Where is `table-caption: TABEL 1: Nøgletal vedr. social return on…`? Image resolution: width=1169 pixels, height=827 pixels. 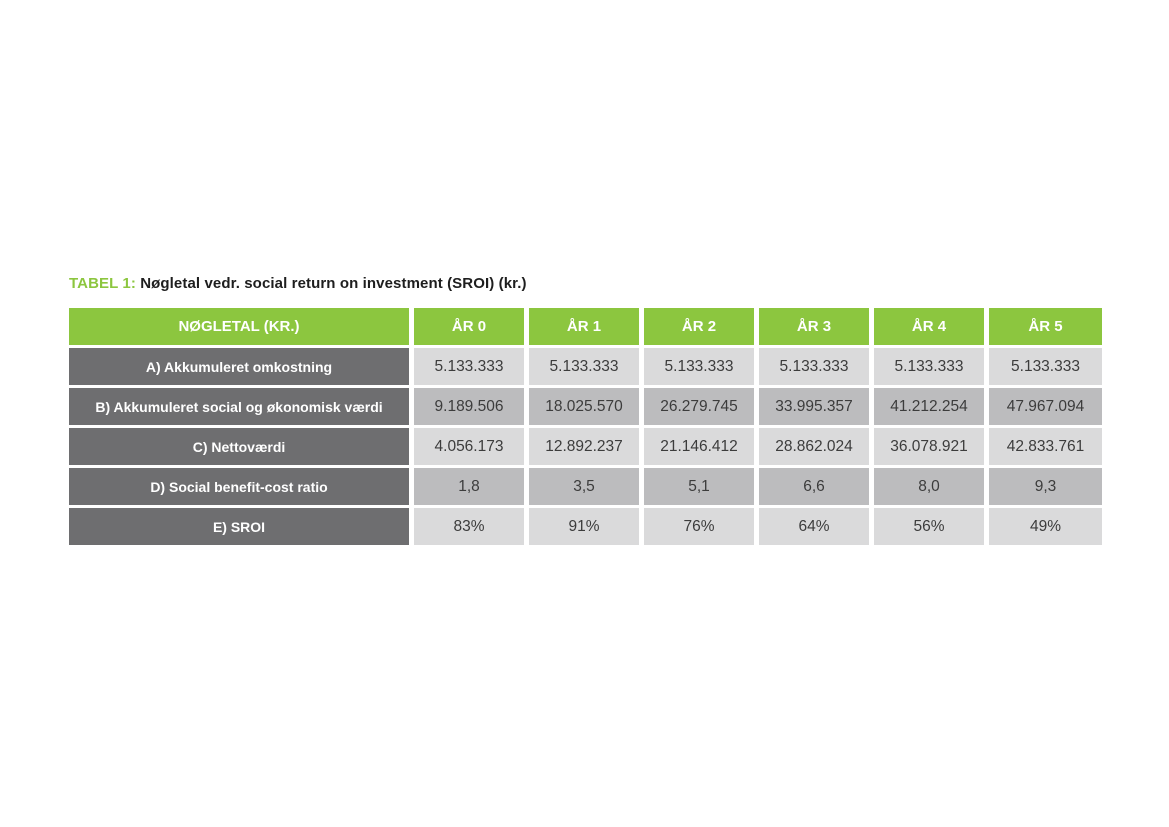 table-caption: TABEL 1: Nøgletal vedr. social return on… is located at coordinates (298, 283).